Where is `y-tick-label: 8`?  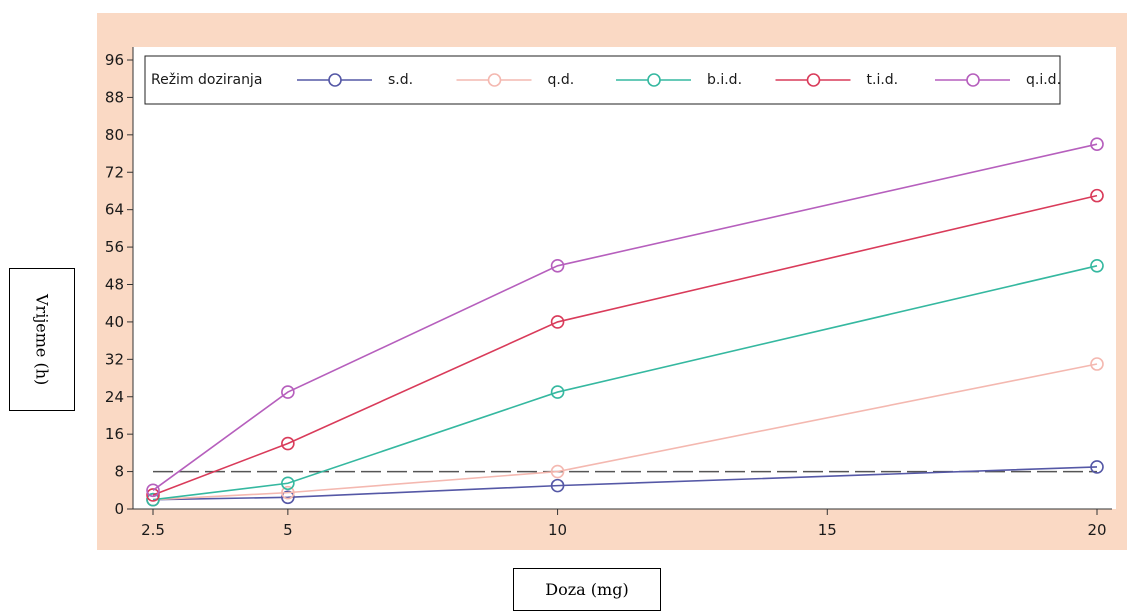
y-tick-label: 8 is located at coordinates (119, 472).